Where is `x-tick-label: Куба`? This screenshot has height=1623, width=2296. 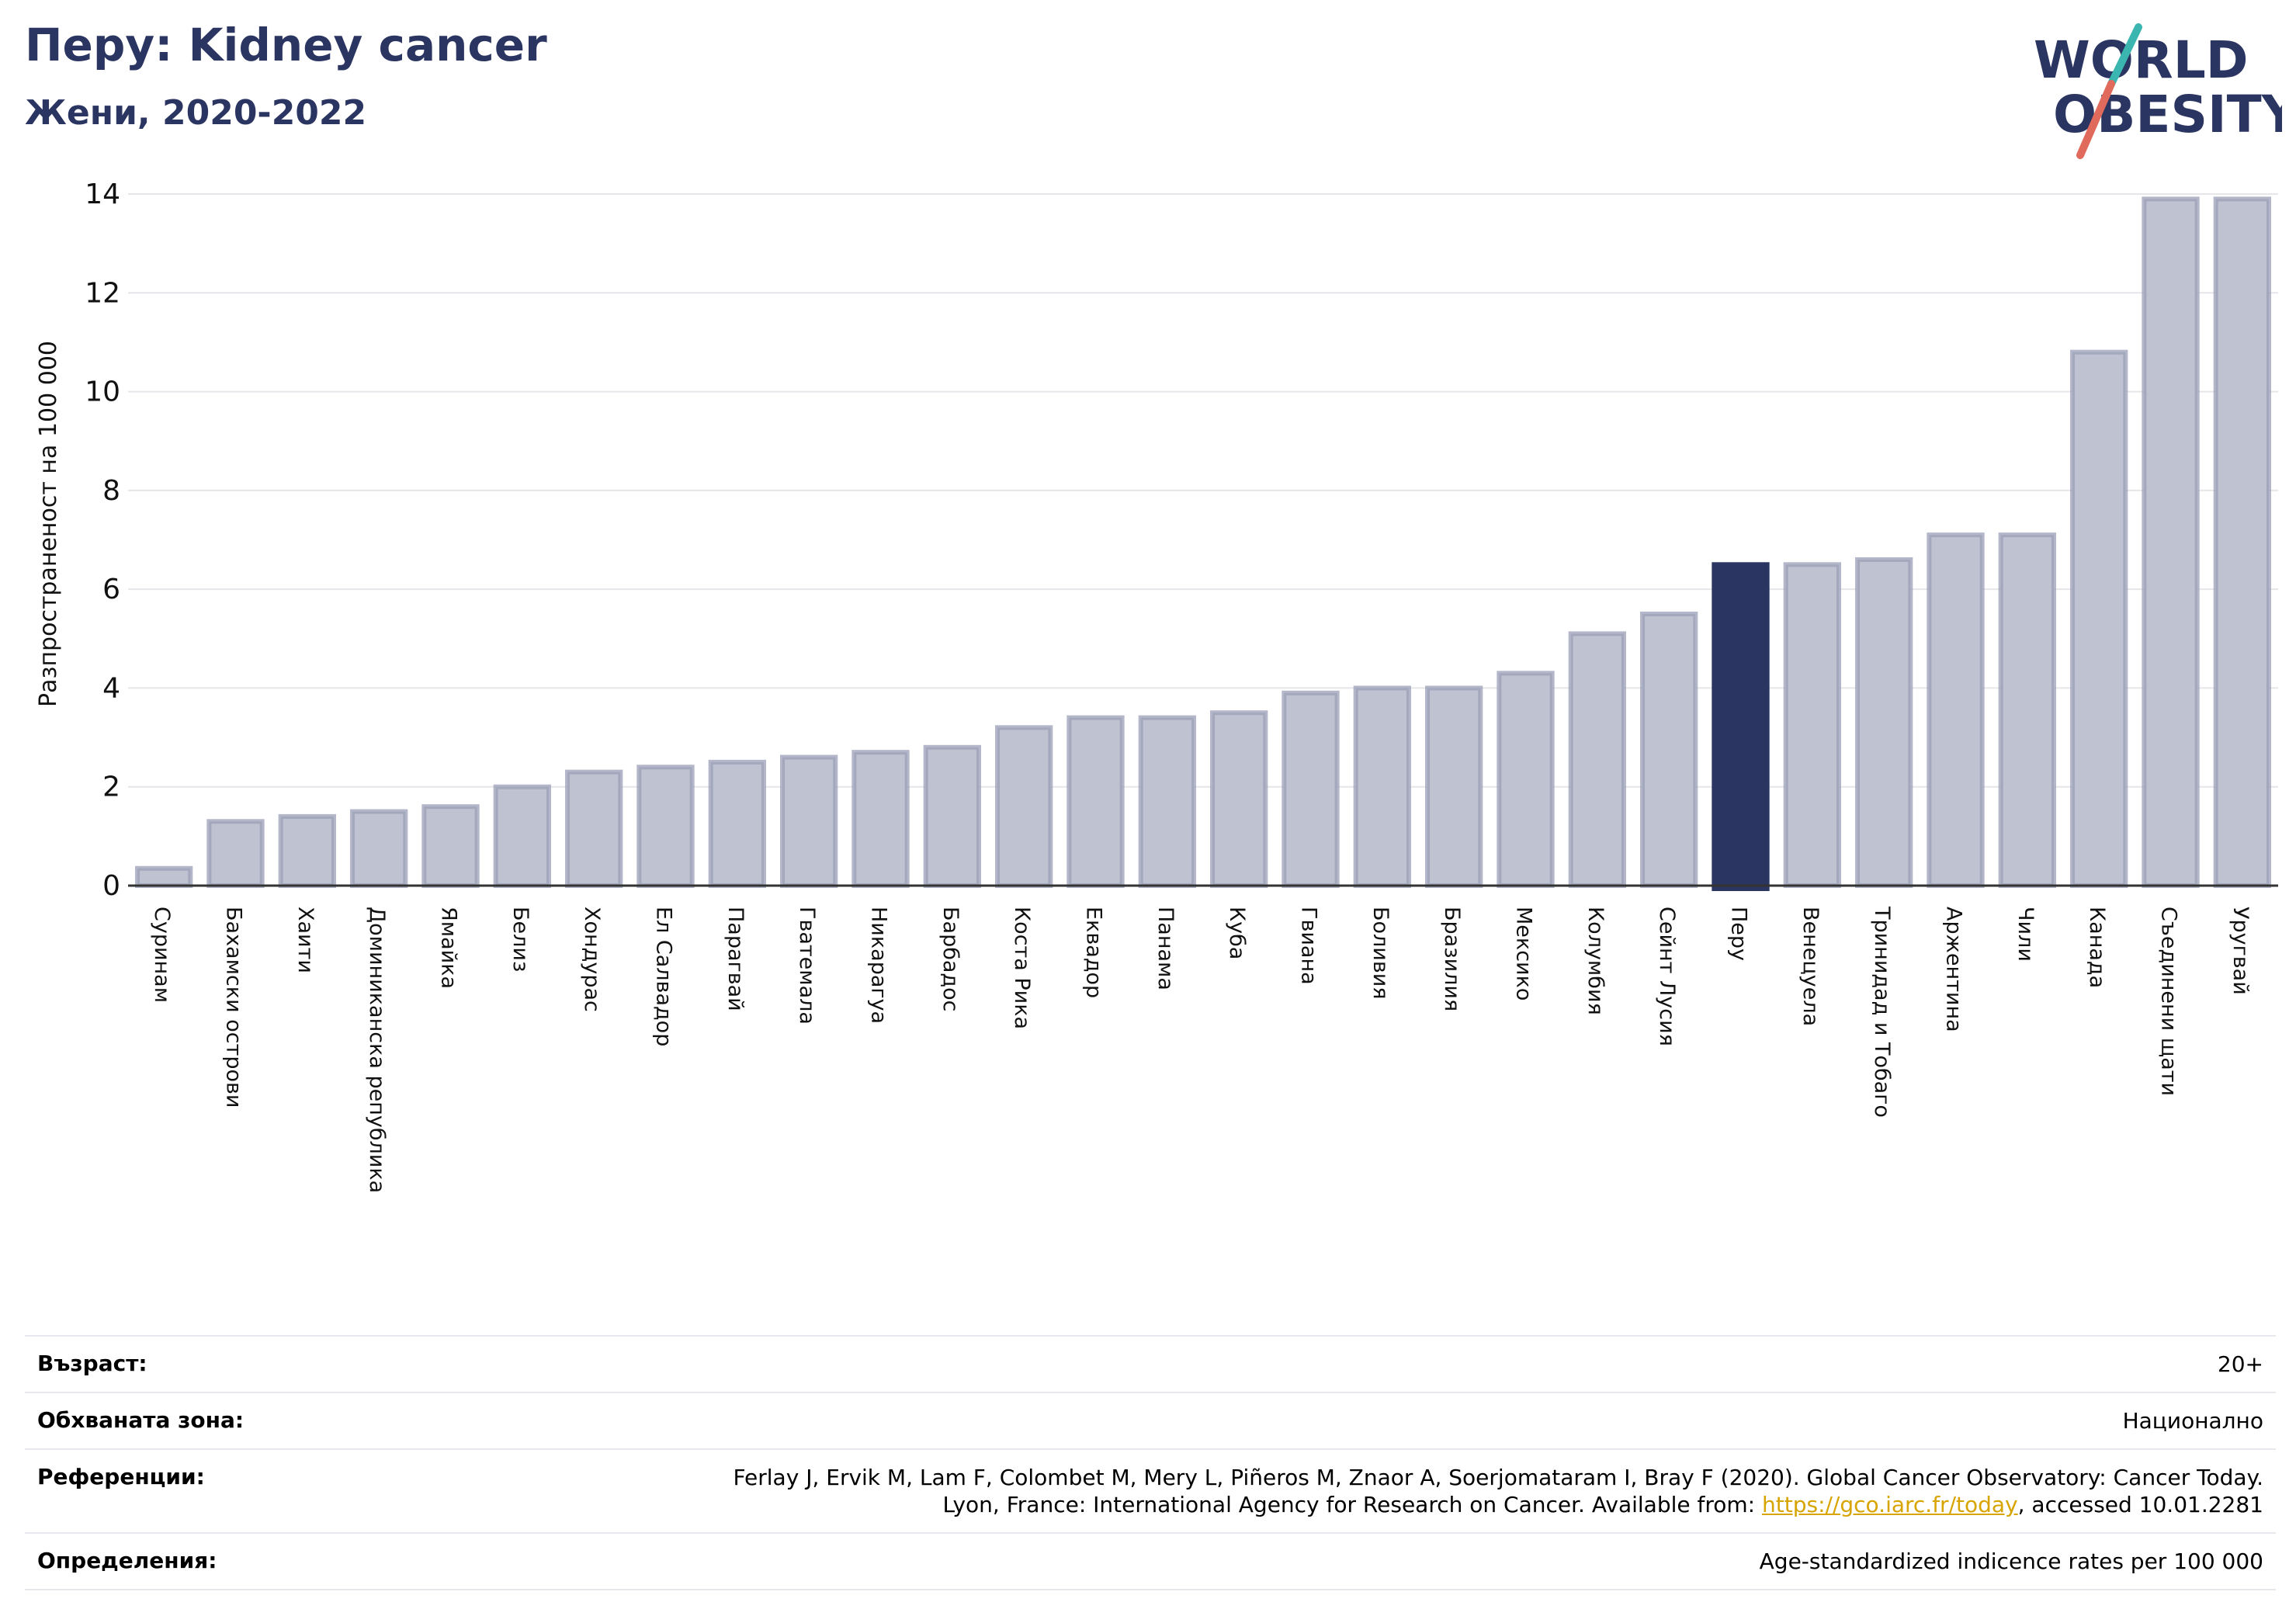
x-tick-label: Куба is located at coordinates (1237, 933).